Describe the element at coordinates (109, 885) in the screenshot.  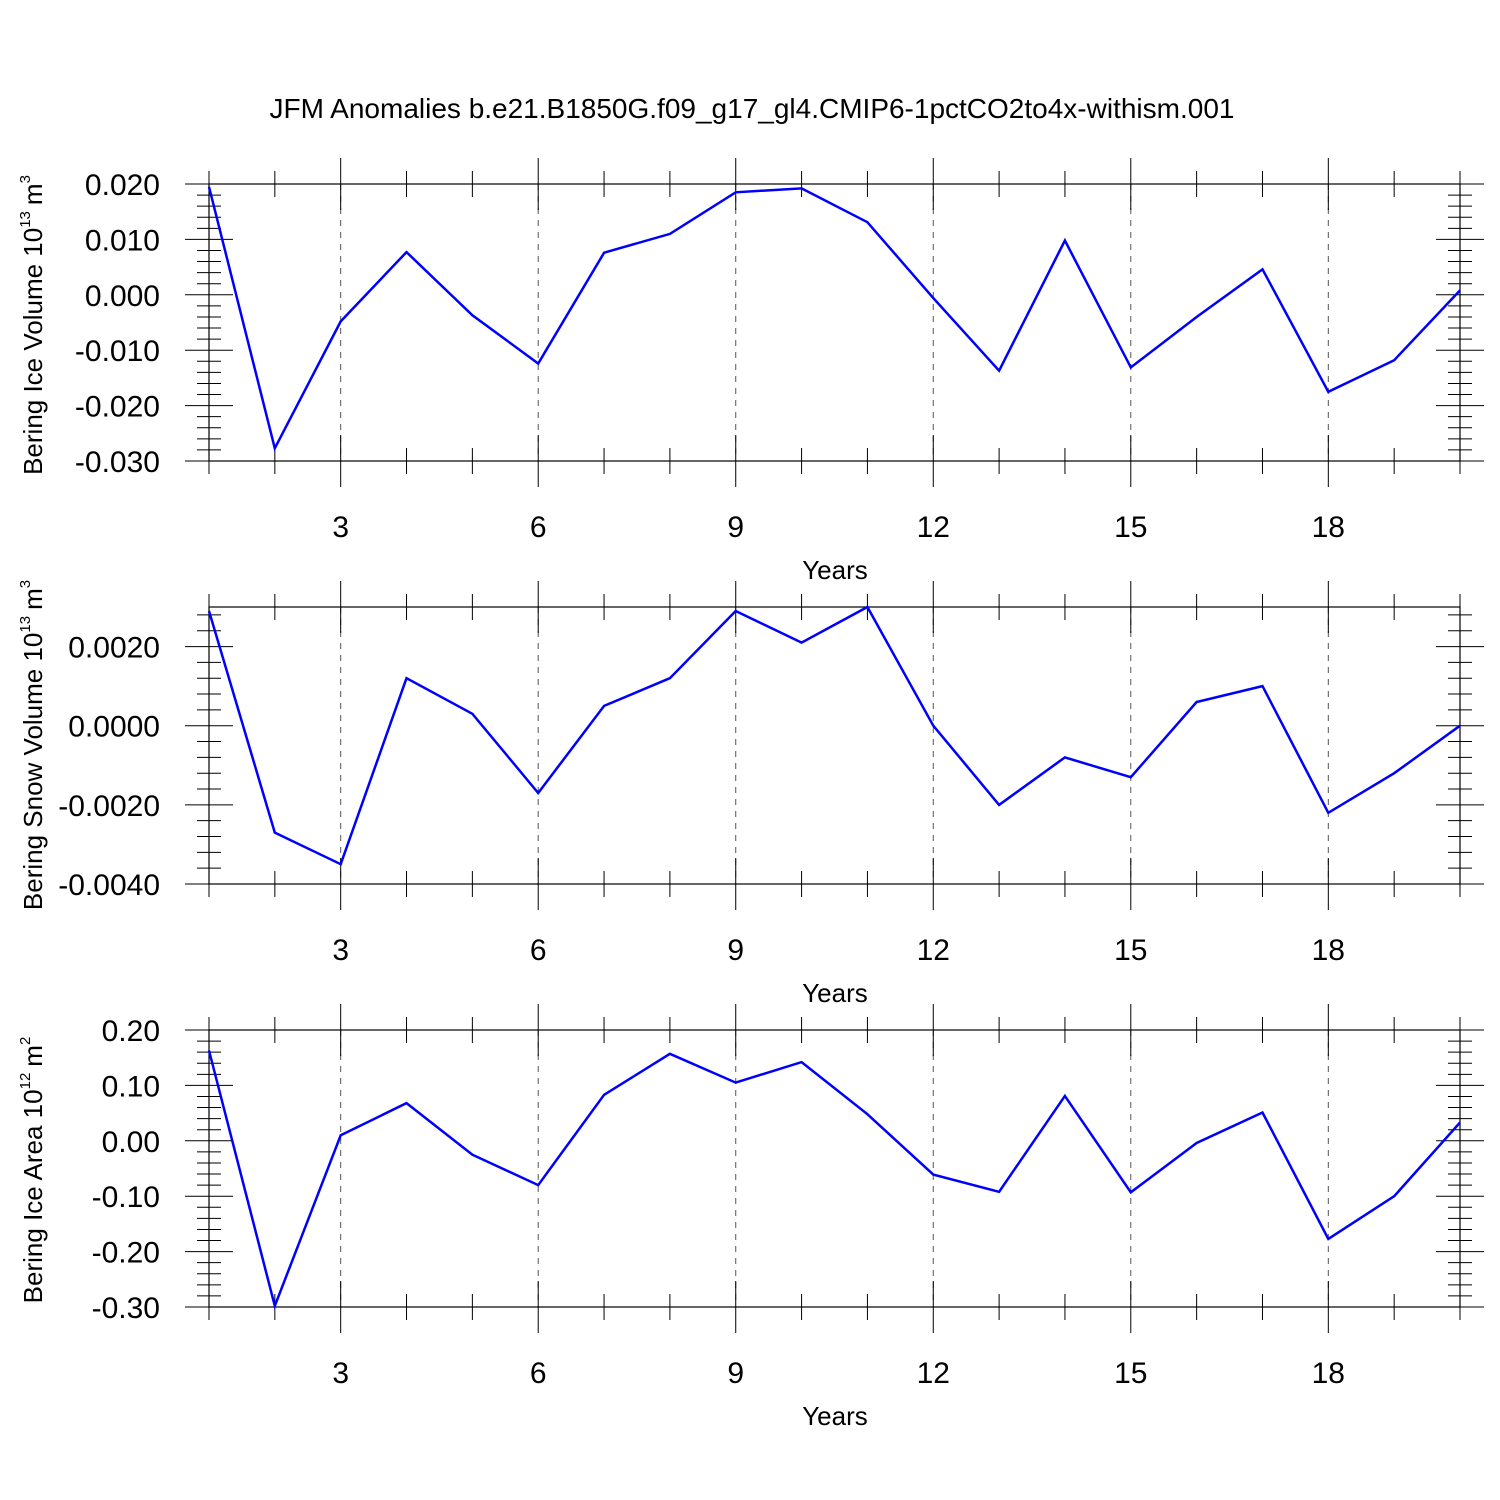
I see `y-tick-label: -0.0040` at that location.